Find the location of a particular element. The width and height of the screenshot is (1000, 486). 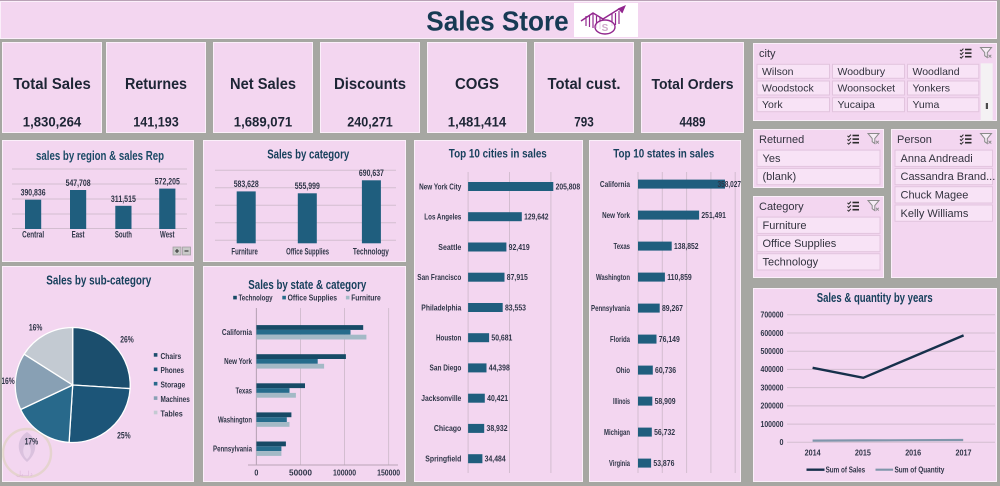

svg-text: Sum of Sales is located at coordinates (845, 470).